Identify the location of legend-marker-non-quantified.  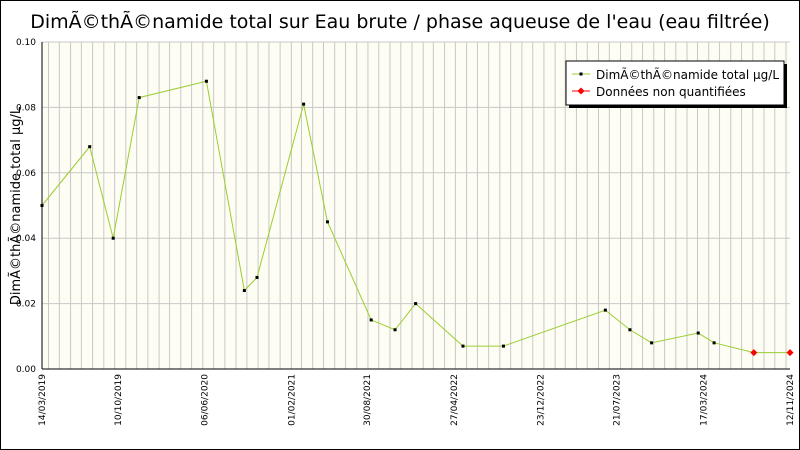
(581, 91).